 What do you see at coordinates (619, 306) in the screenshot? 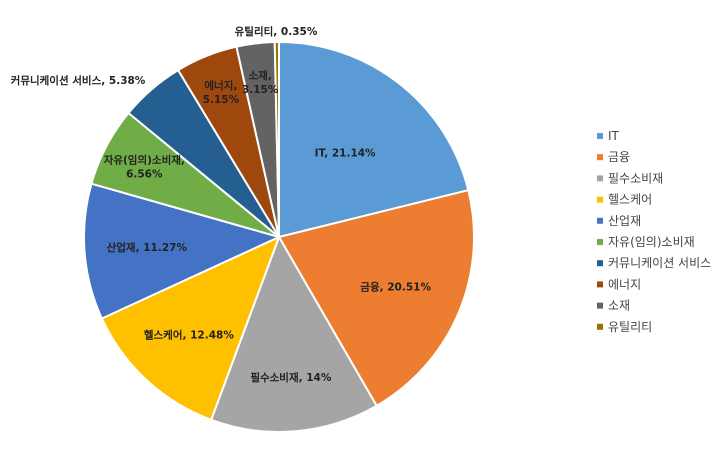
I see `legend-label: 소재` at bounding box center [619, 306].